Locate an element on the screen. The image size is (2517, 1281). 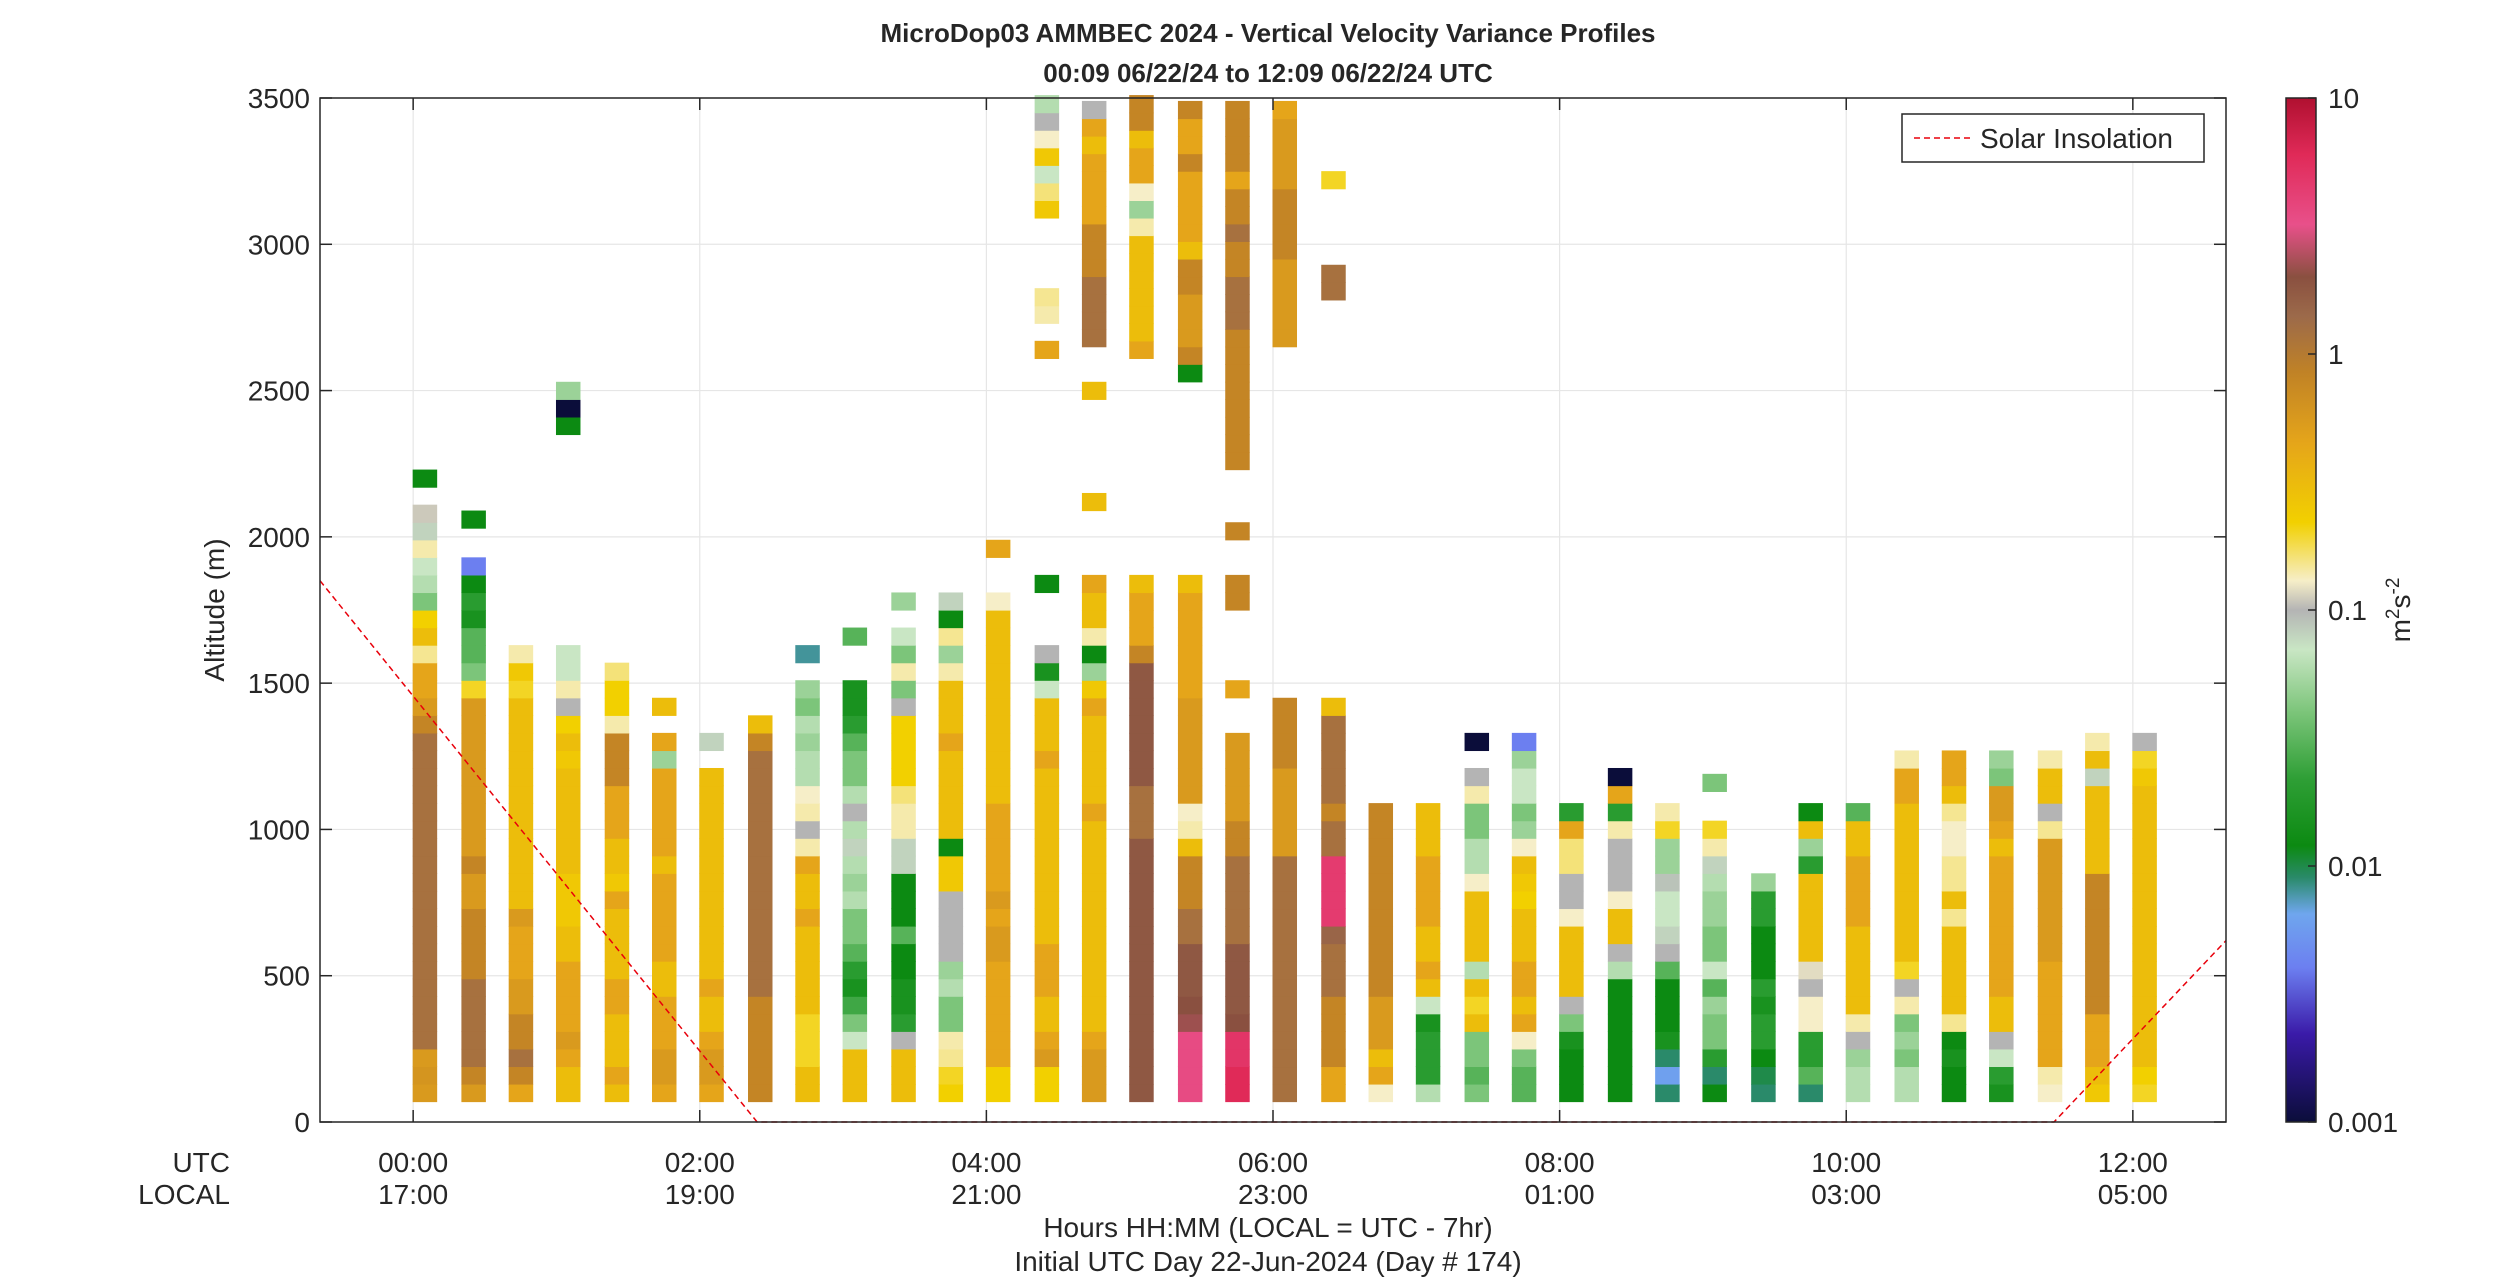
colorbar-tick-label: 0.01 is located at coordinates (2355, 866).